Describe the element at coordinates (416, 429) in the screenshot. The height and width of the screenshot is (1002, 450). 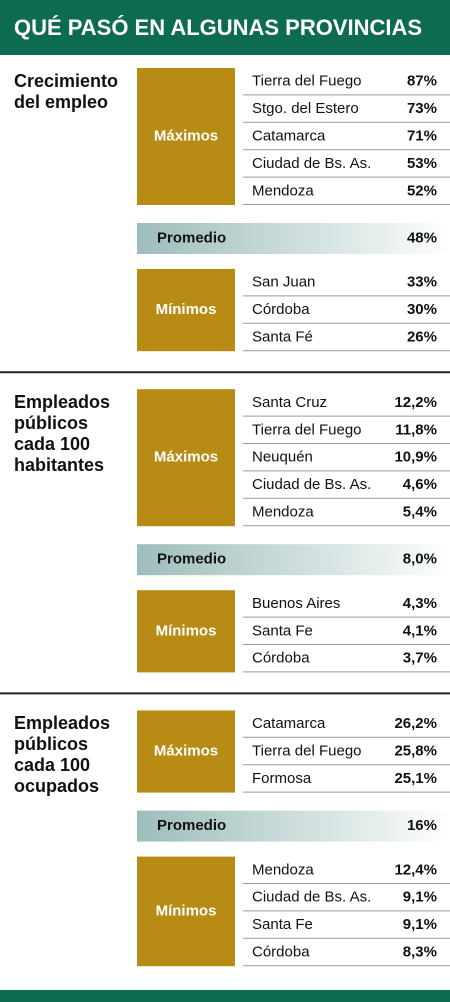
I see `province-value: 11,8%` at that location.